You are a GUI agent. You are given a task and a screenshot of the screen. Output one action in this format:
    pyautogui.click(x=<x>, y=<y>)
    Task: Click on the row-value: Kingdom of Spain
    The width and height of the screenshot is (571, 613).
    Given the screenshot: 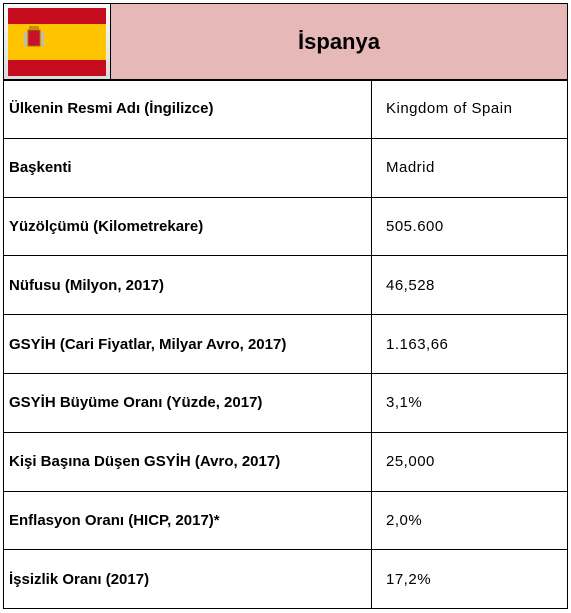 What is the action you would take?
    pyautogui.click(x=469, y=109)
    